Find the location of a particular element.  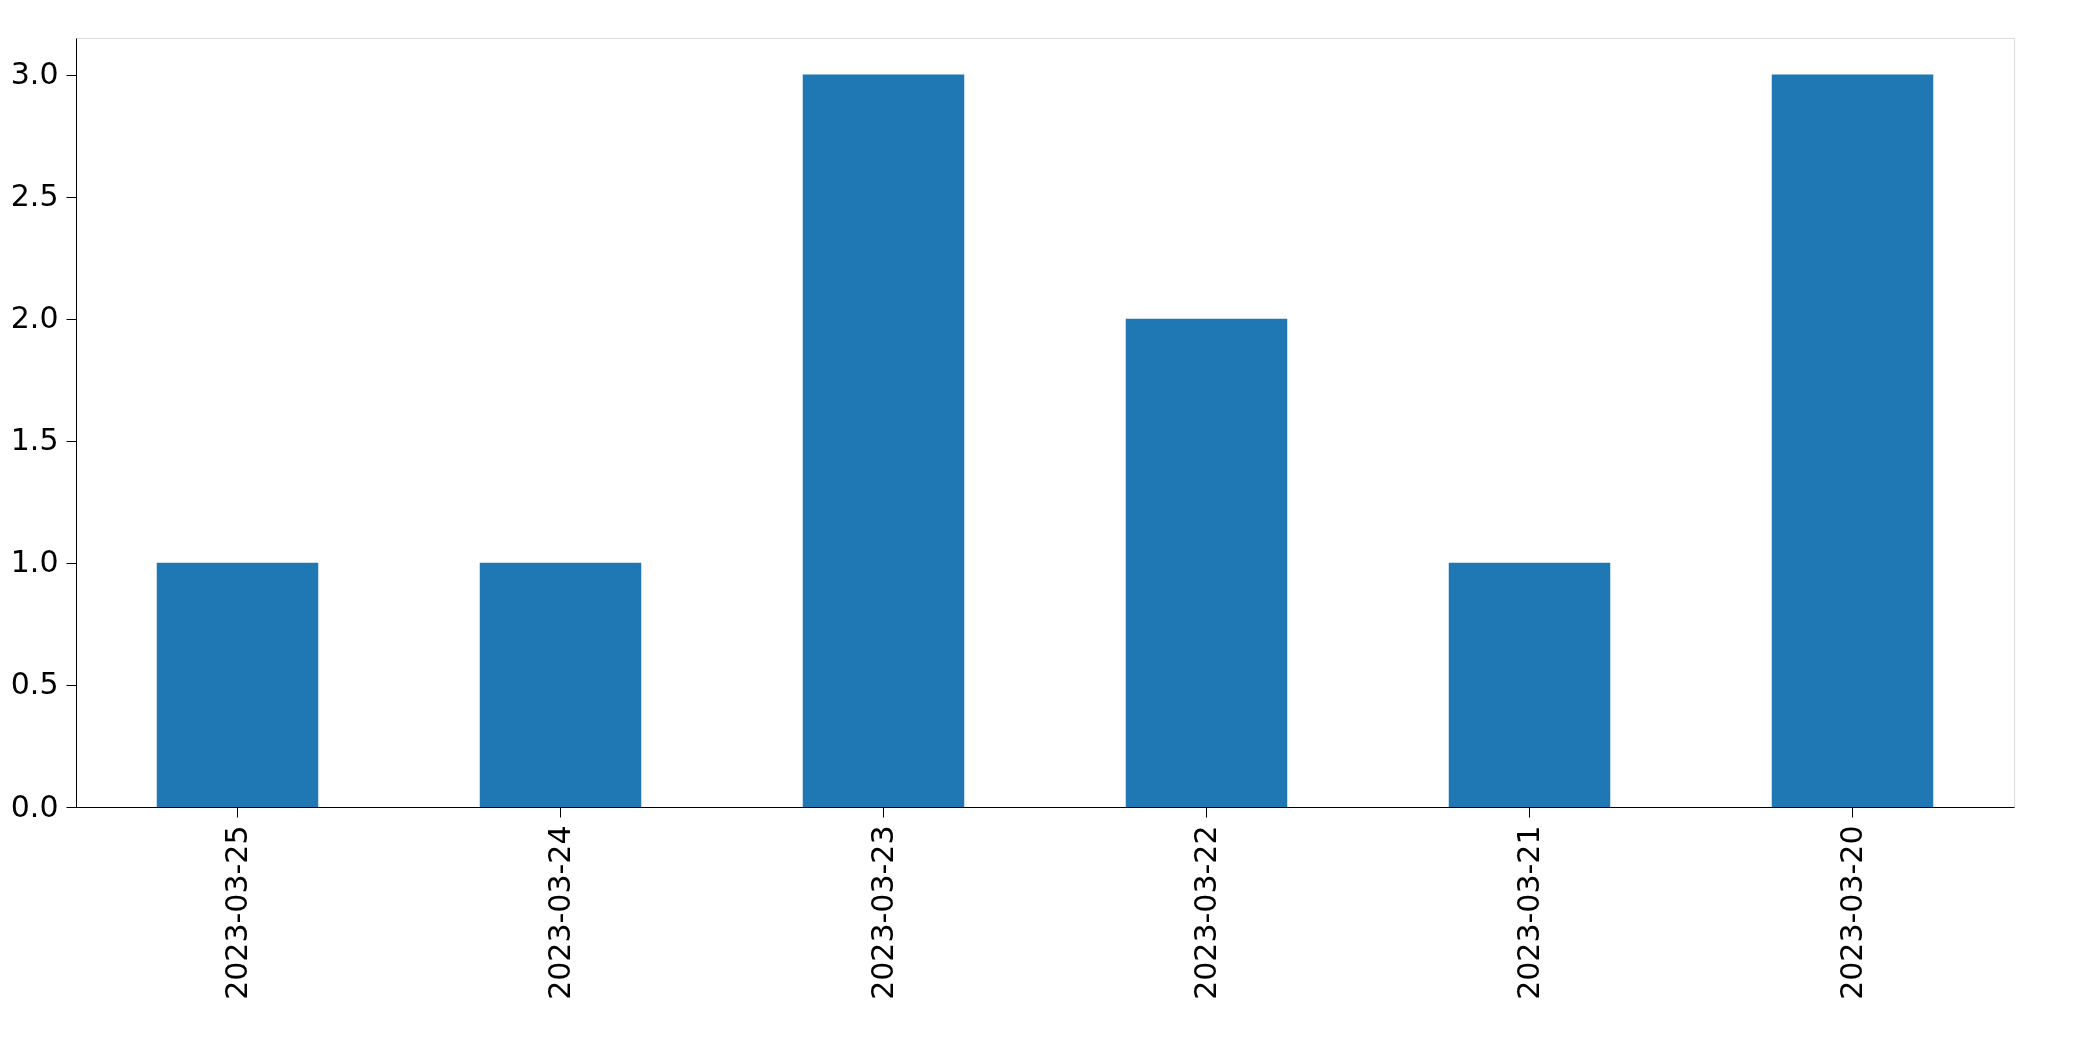

x-tick-label: 2023-03-23 is located at coordinates (882, 912).